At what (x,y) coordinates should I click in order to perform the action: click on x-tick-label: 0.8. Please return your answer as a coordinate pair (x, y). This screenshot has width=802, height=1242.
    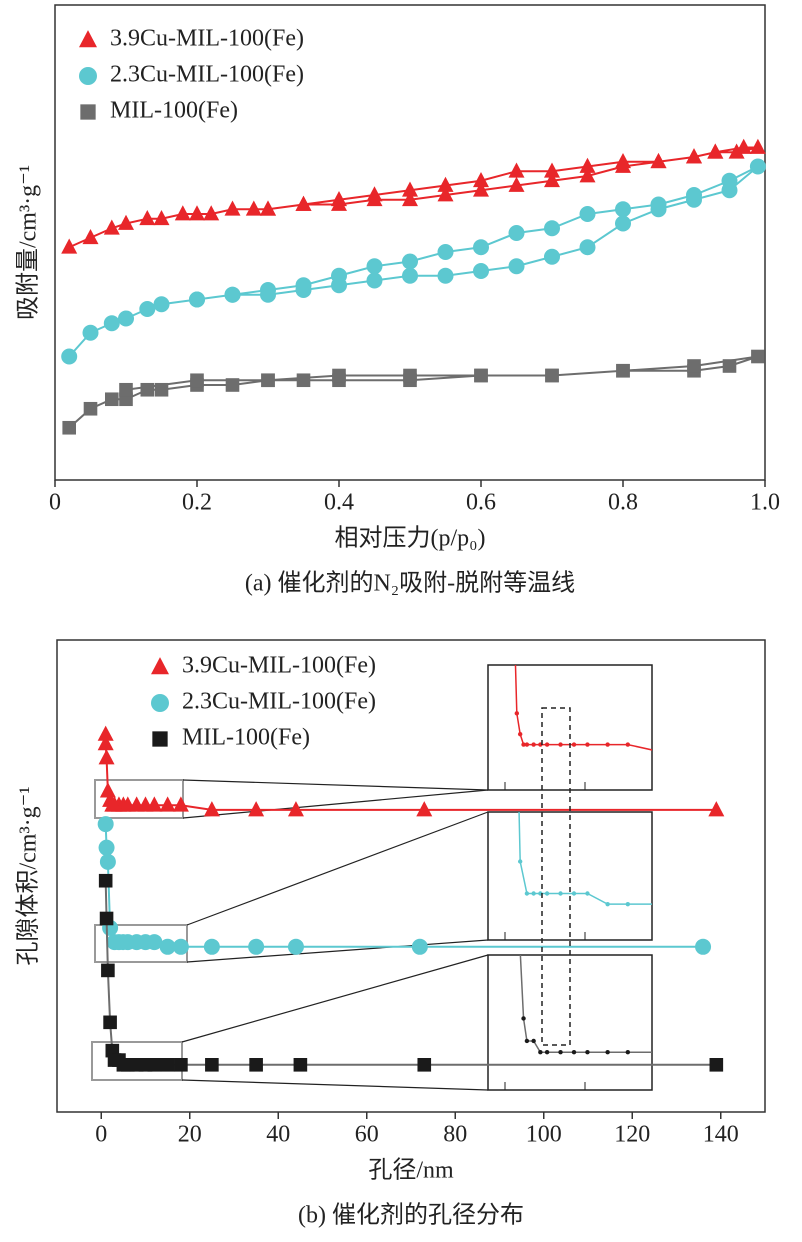
    Looking at the image, I should click on (623, 503).